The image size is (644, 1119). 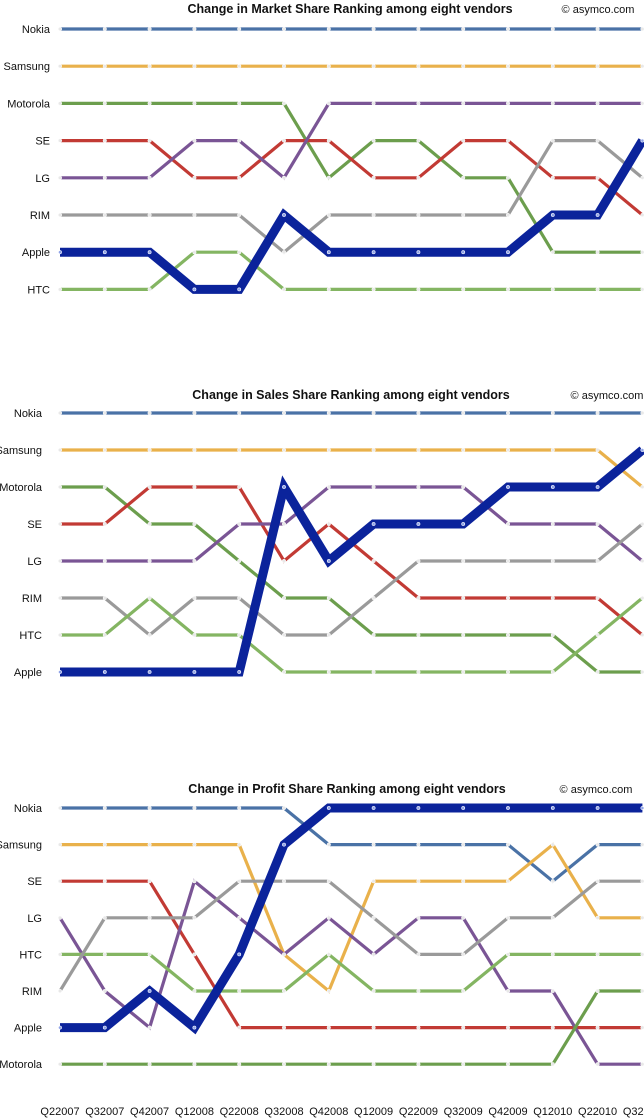 I want to click on row-label: LG, so click(x=42, y=179).